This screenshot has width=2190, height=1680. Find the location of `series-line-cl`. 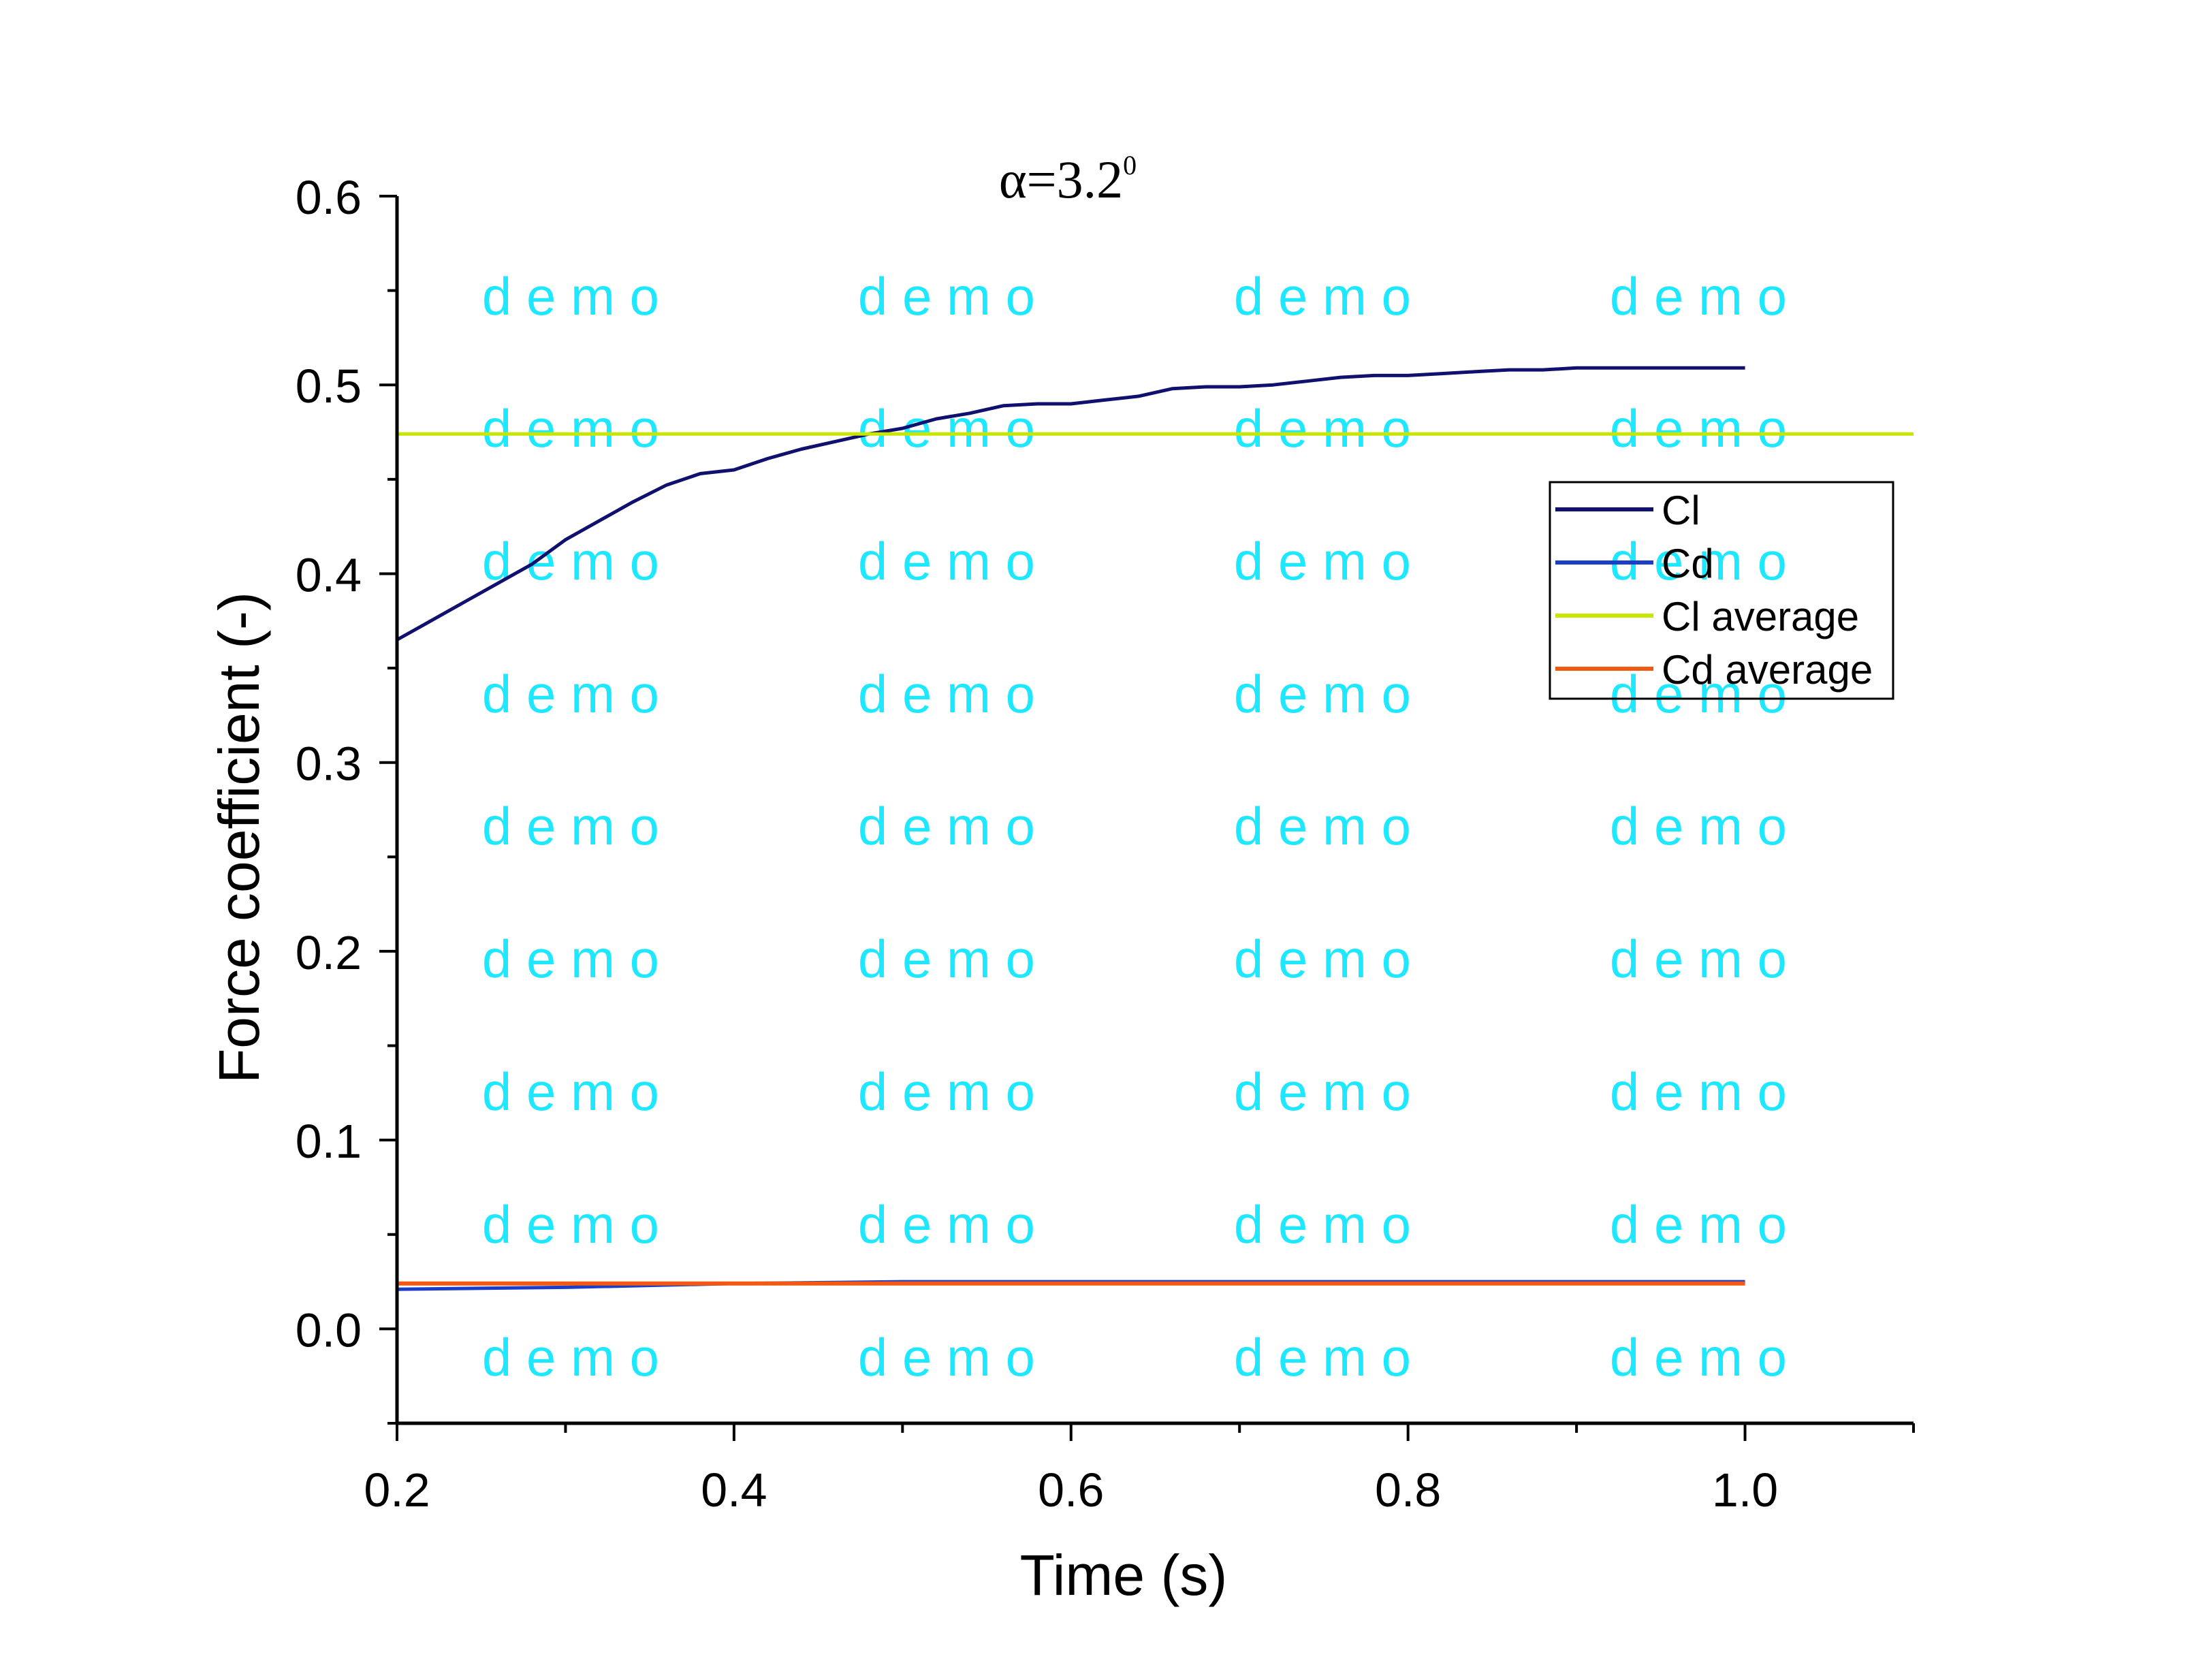

series-line-cl is located at coordinates (1070, 503).